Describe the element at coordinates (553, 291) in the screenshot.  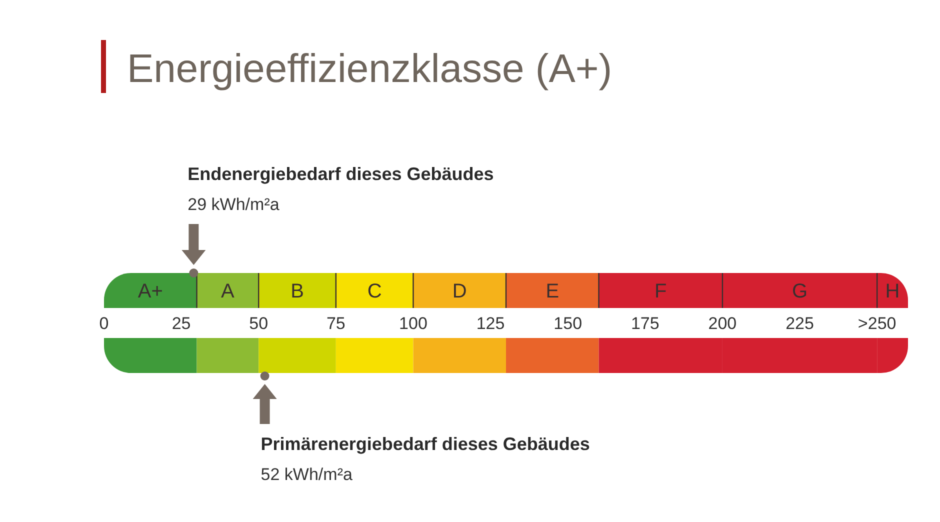
I see `series-label: E` at that location.